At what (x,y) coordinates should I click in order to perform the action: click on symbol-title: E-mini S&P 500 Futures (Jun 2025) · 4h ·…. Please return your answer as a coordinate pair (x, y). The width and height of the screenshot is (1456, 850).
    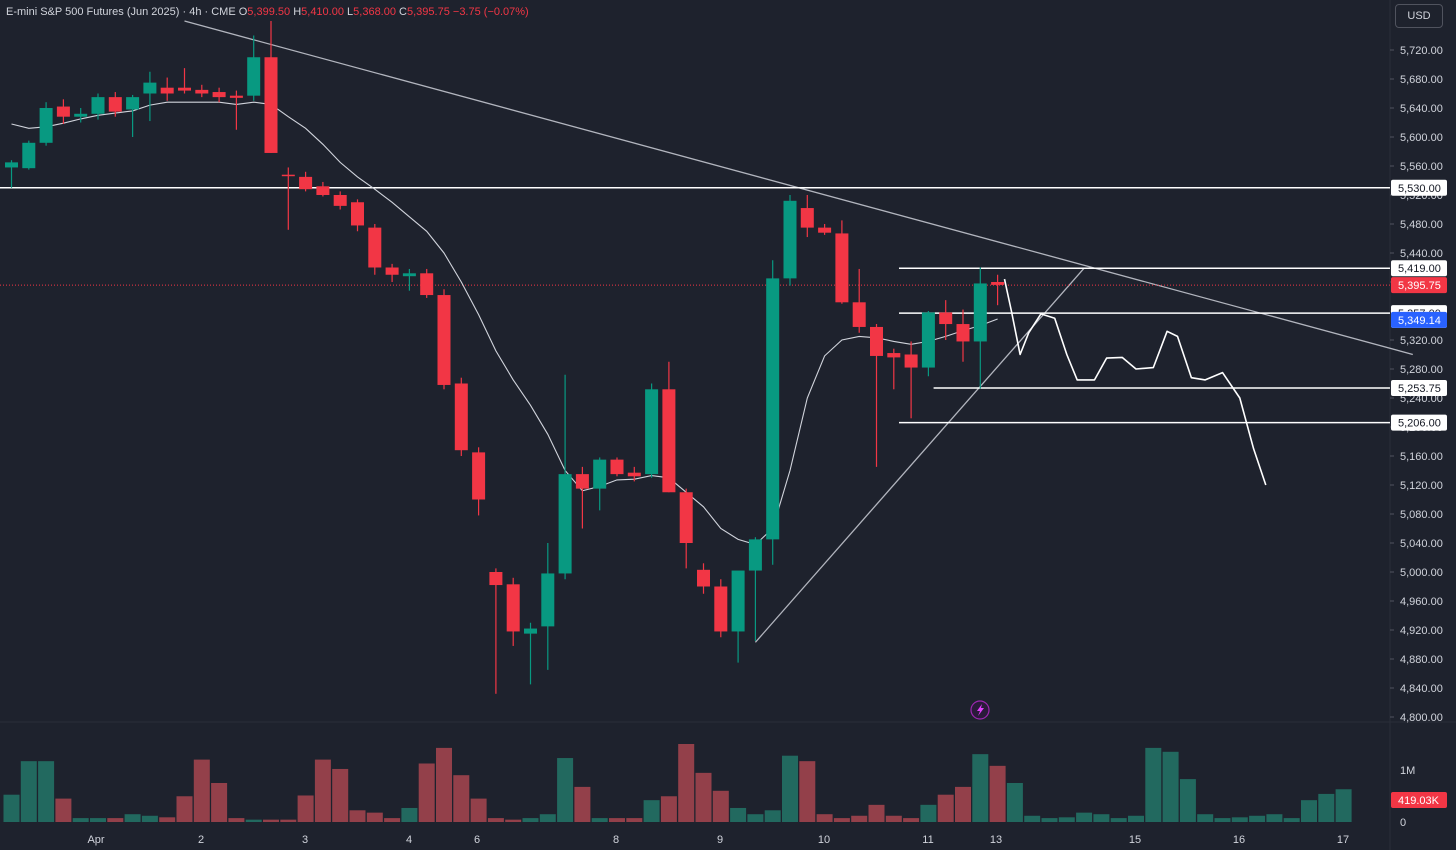
    Looking at the image, I should click on (121, 12).